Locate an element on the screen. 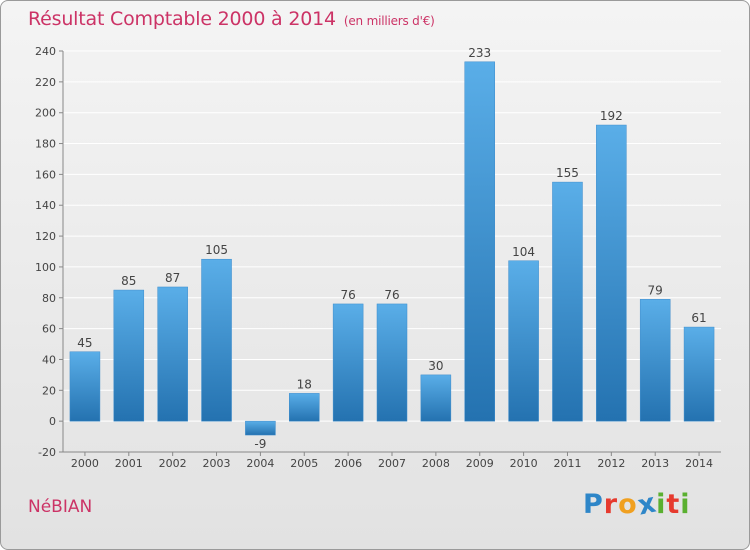 This screenshot has height=550, width=750. y-tick-label: 60 is located at coordinates (49, 329).